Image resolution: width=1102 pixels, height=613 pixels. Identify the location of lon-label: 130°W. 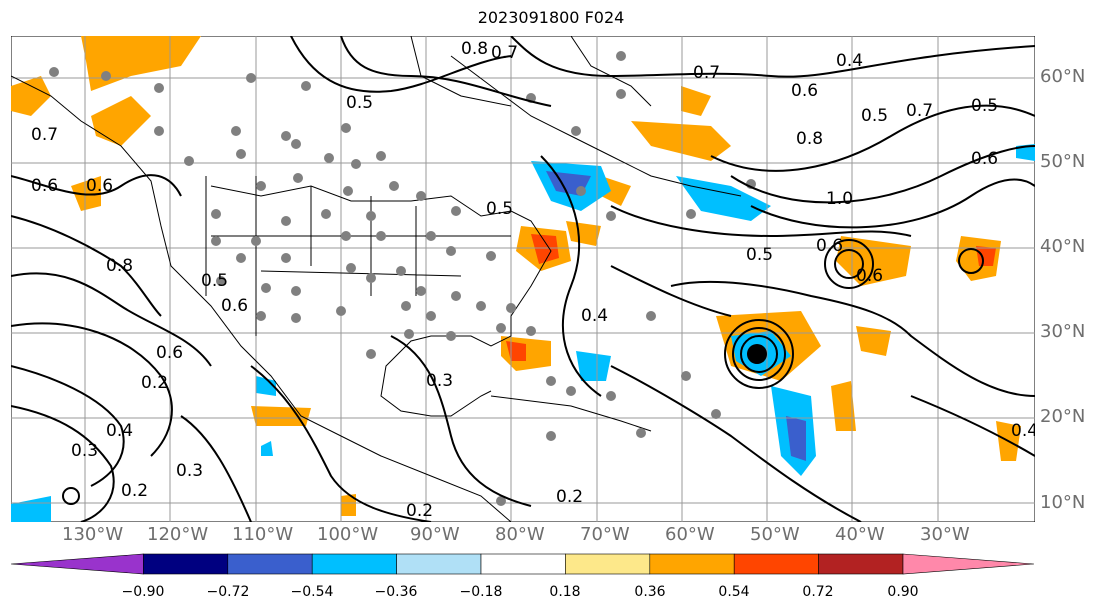
(93, 534).